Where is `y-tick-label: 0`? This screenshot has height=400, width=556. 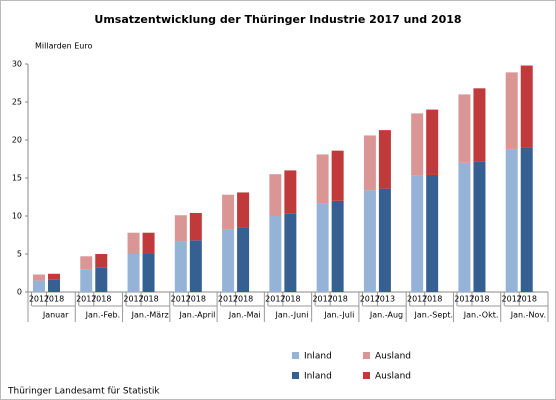 y-tick-label: 0 is located at coordinates (19, 292).